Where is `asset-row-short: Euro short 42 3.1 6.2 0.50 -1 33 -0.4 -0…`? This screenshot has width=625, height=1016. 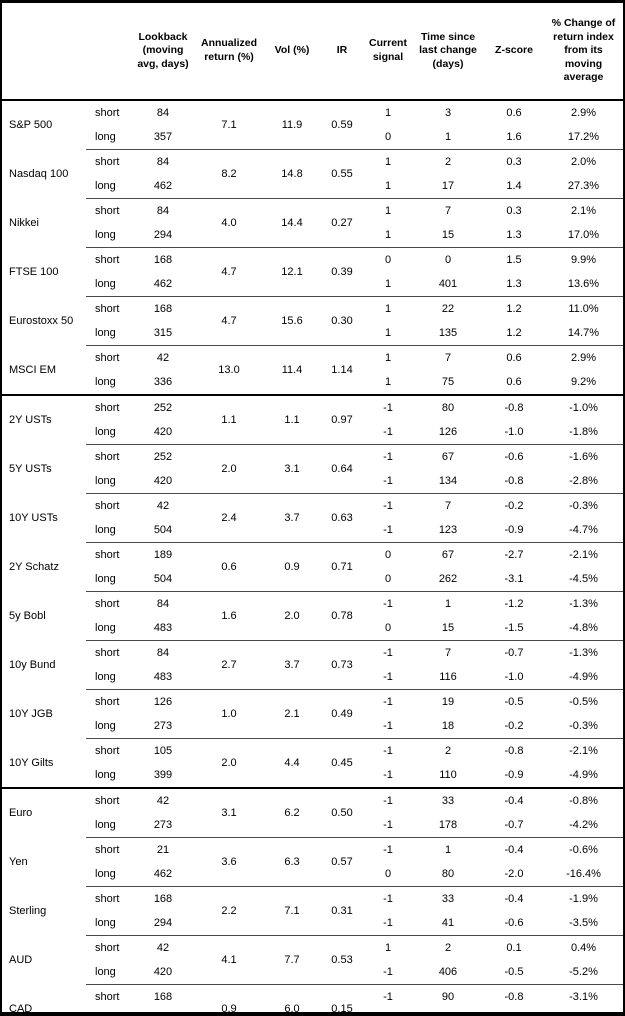 asset-row-short: Euro short 42 3.1 6.2 0.50 -1 33 -0.4 -0… is located at coordinates (312, 813).